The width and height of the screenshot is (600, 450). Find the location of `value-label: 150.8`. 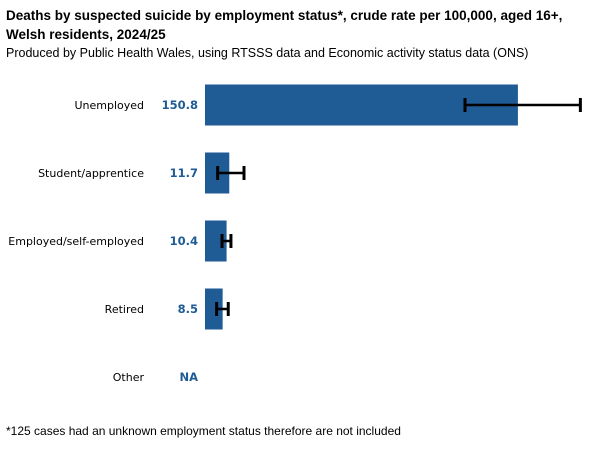

value-label: 150.8 is located at coordinates (180, 105).